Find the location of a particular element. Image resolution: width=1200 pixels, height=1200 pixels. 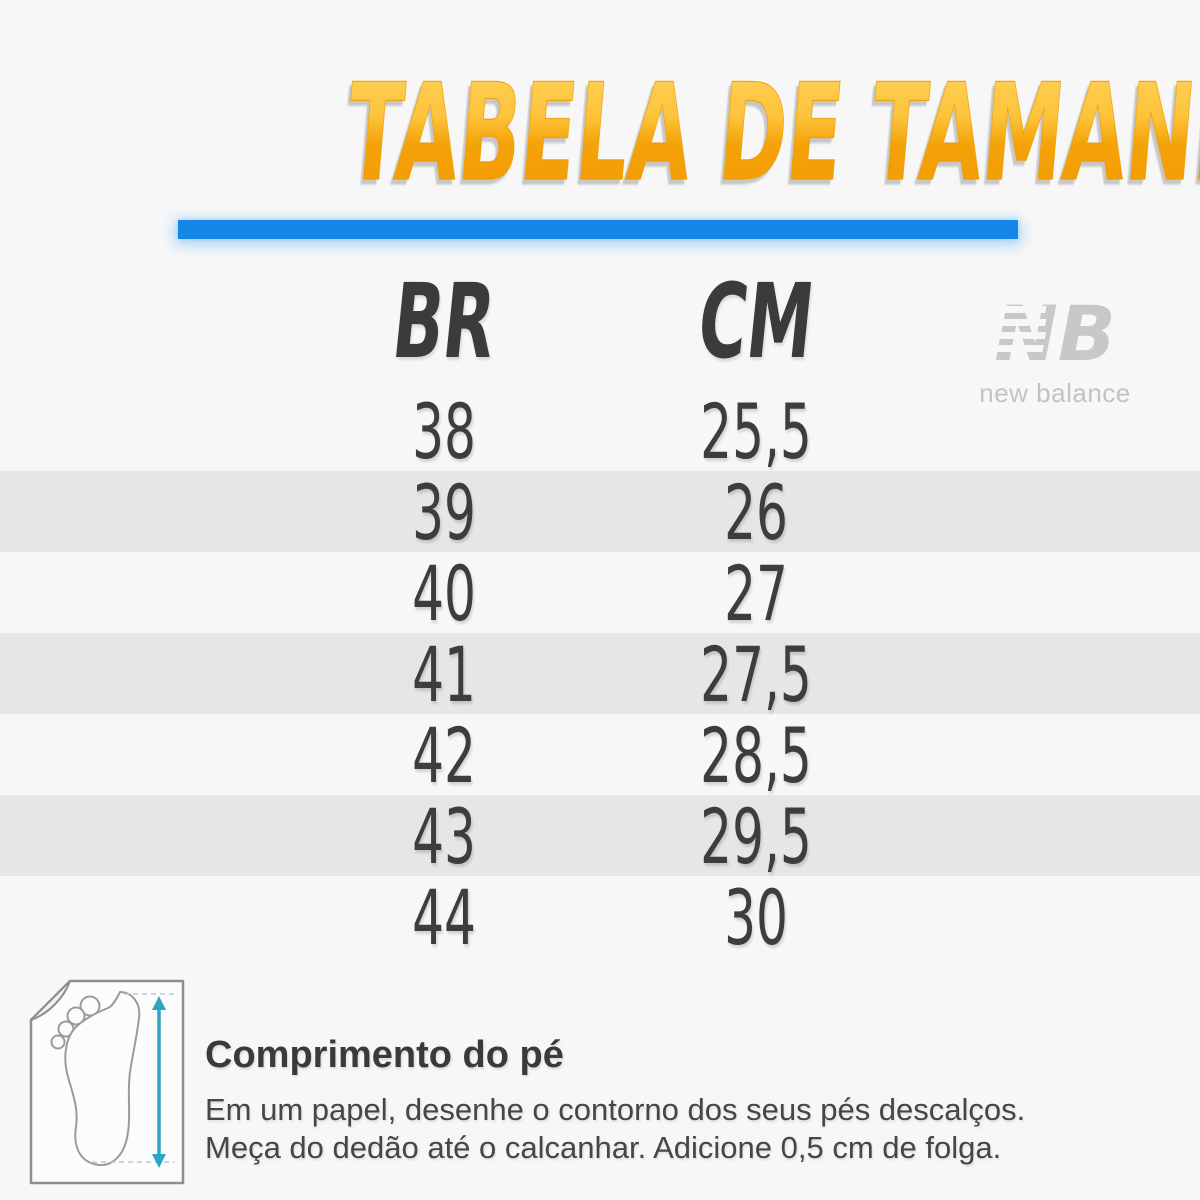

title-underline is located at coordinates (598, 229).